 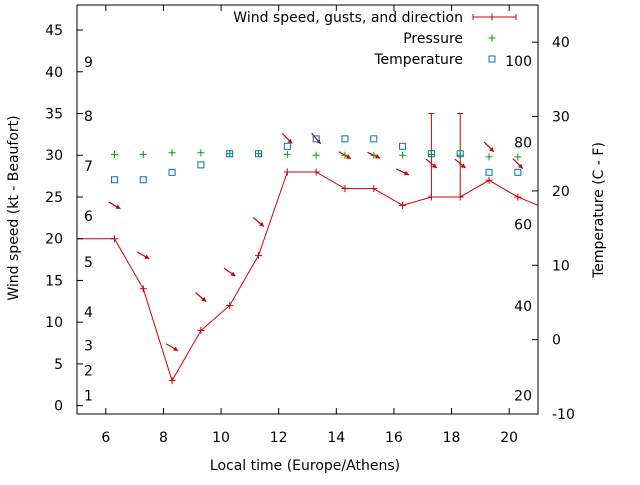 I want to click on y-tick-label: 5, so click(x=58, y=365).